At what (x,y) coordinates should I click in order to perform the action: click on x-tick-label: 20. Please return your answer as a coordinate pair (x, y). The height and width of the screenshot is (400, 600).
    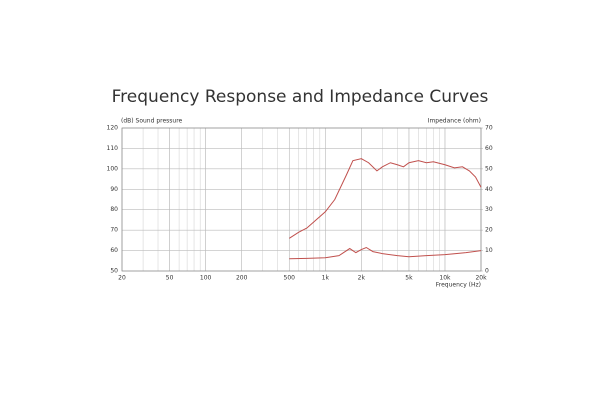
    Looking at the image, I should click on (122, 278).